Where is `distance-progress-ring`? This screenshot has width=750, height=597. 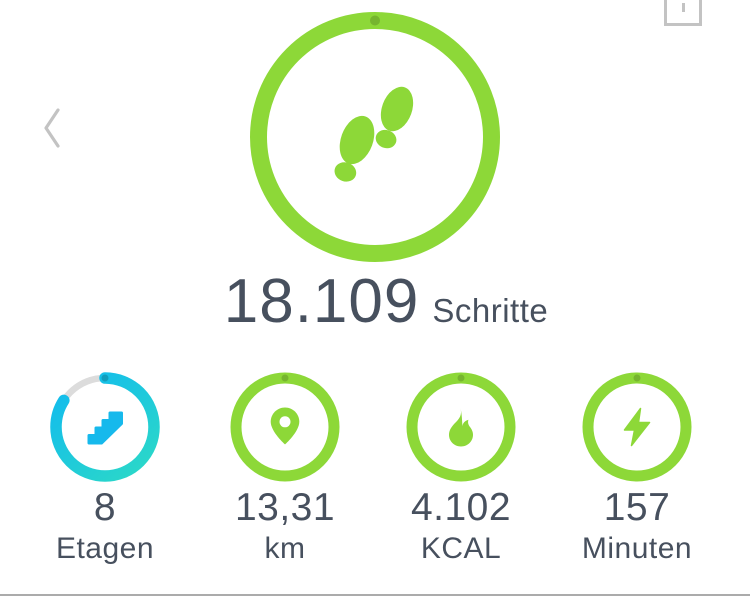
distance-progress-ring is located at coordinates (285, 427).